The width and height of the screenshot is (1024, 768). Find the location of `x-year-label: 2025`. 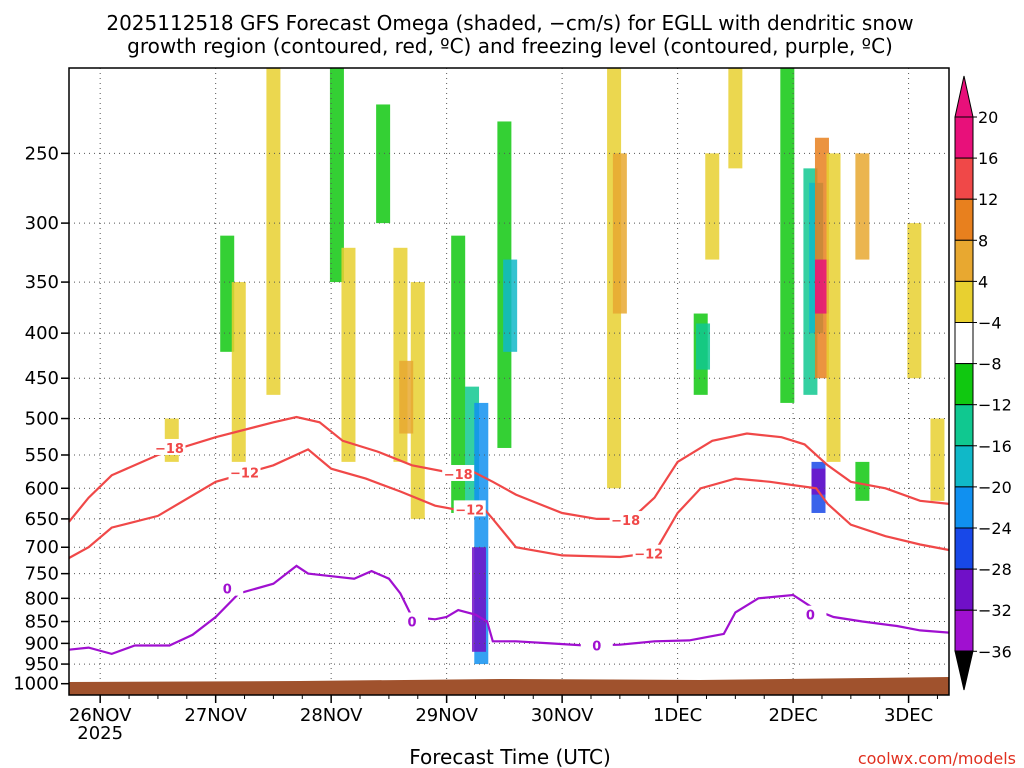

x-year-label: 2025 is located at coordinates (100, 733).